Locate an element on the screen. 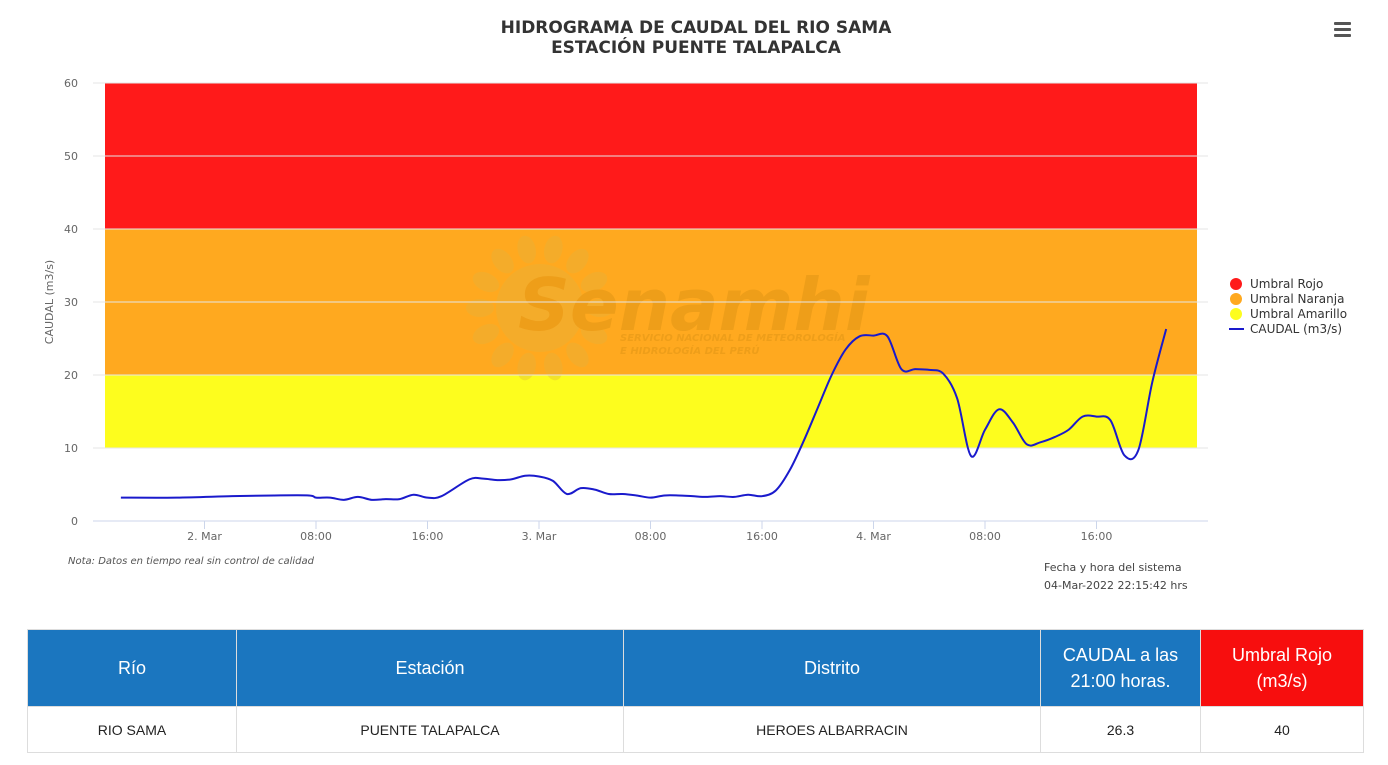  chart-title-line2: ESTACIÓN PUENTE TALAPALCA is located at coordinates (696, 47).